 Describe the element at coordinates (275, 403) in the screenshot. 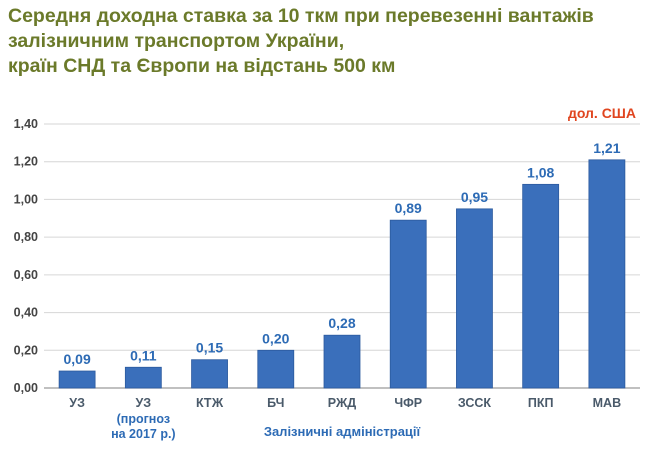

I see `x-tick-label: БЧ` at that location.